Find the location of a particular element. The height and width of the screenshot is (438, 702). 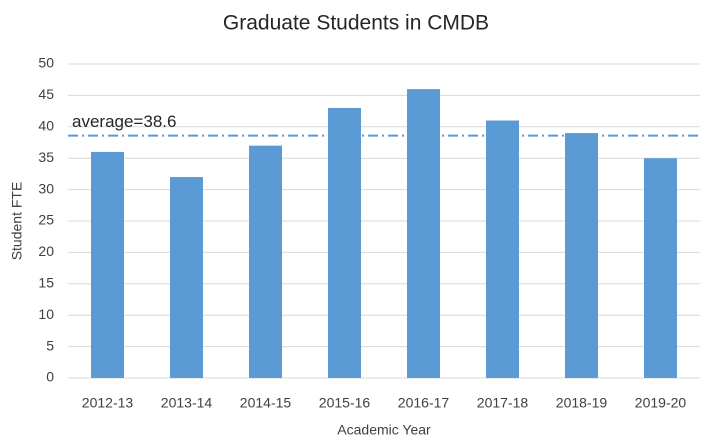

x-tick-label: 2012-13 is located at coordinates (108, 403).